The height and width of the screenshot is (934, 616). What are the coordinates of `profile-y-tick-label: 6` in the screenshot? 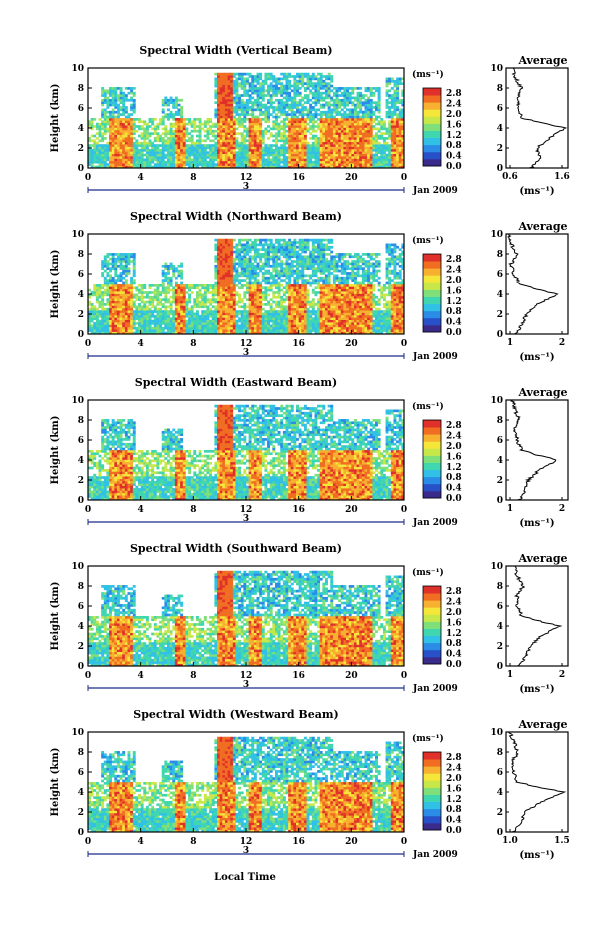 It's located at (500, 441).